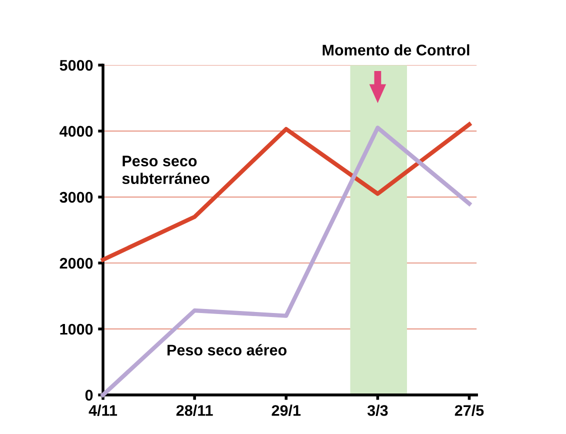 The width and height of the screenshot is (566, 434). I want to click on y-tick-label: 0, so click(89, 395).